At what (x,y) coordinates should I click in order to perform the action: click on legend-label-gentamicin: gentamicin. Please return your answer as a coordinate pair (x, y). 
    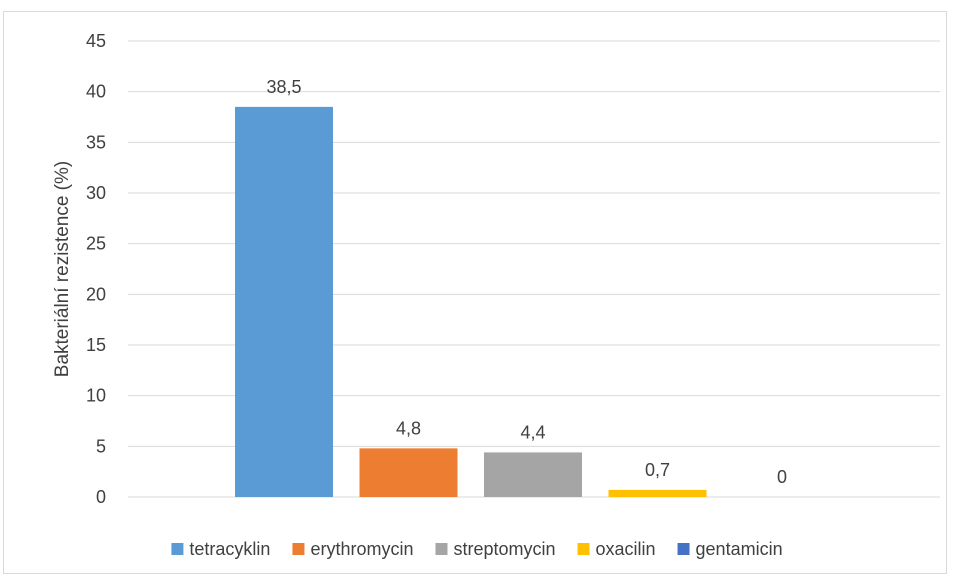
    Looking at the image, I should click on (739, 549).